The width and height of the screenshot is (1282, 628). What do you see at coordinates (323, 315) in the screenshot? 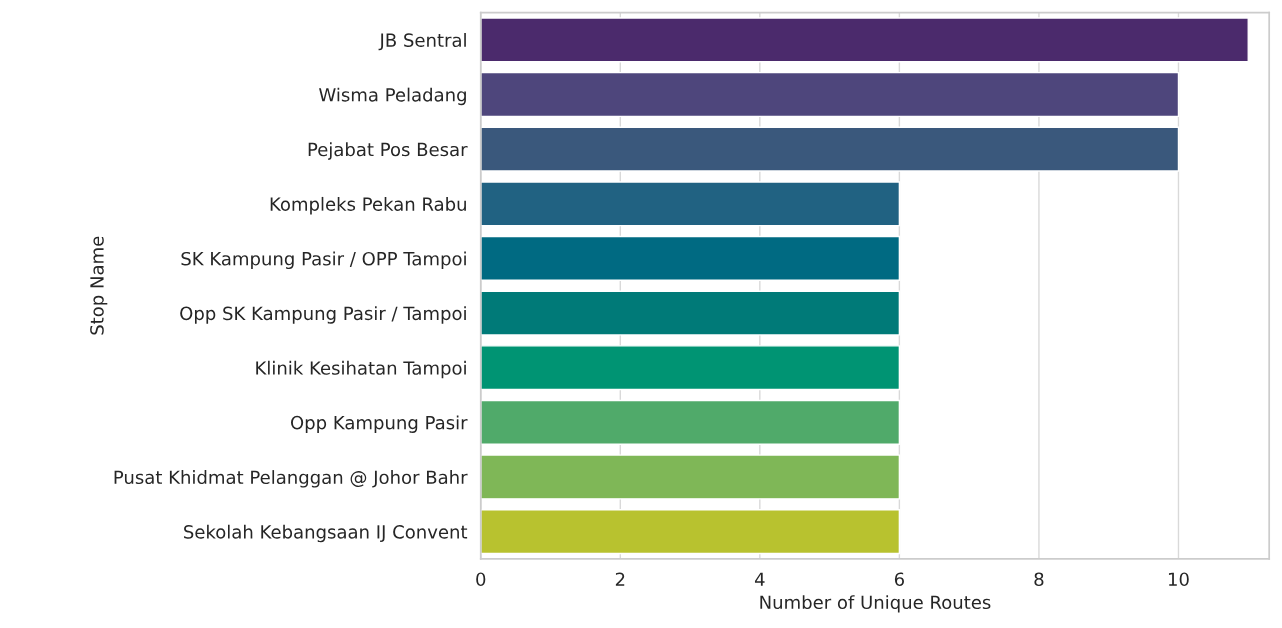
I see `y-tick-label: Opp SK Kampung Pasir / Tampoi` at bounding box center [323, 315].